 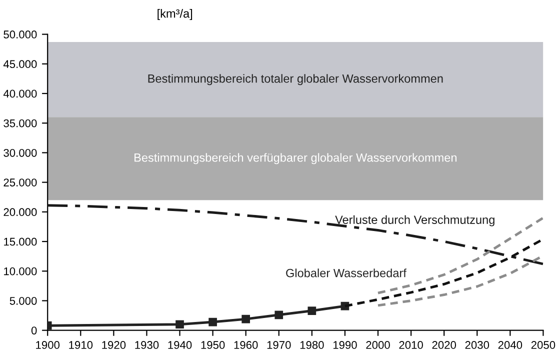 I want to click on x-tick-label: 1910, so click(x=81, y=345).